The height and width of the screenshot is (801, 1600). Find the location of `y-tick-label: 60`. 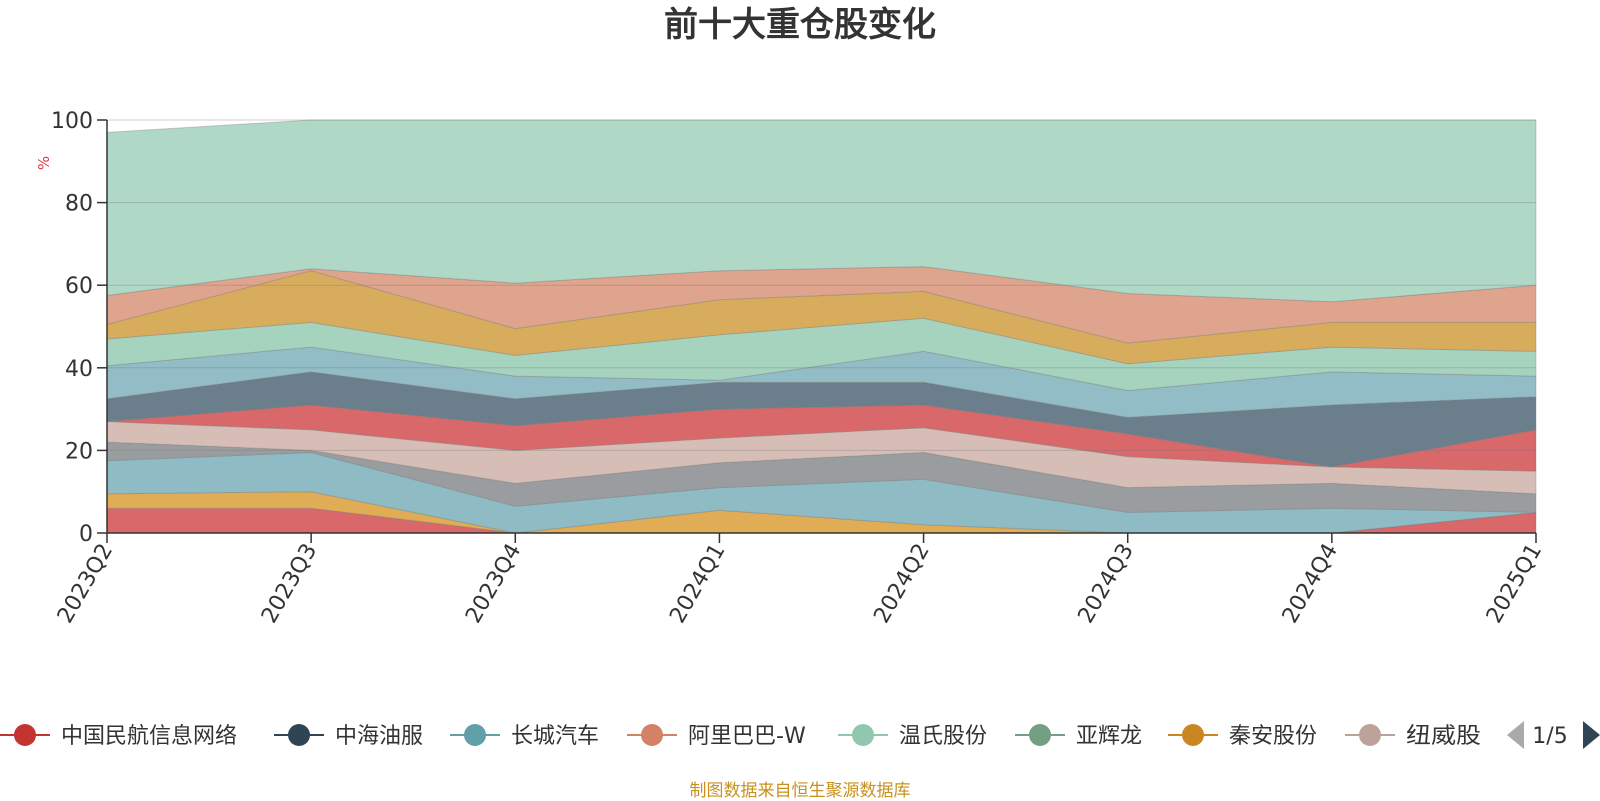

y-tick-label: 60 is located at coordinates (79, 286).